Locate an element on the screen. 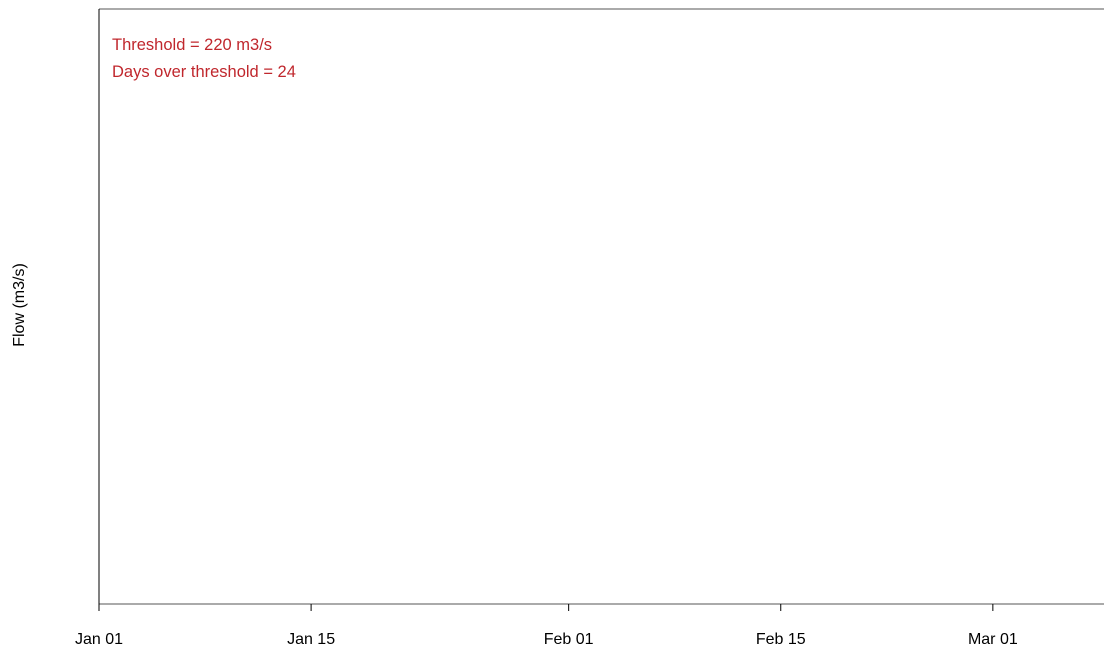 Image resolution: width=1104 pixels, height=653 pixels. x-axis: Jan 01 Jan 15 Feb 01 Feb 15 Mar 01 is located at coordinates (546, 626).